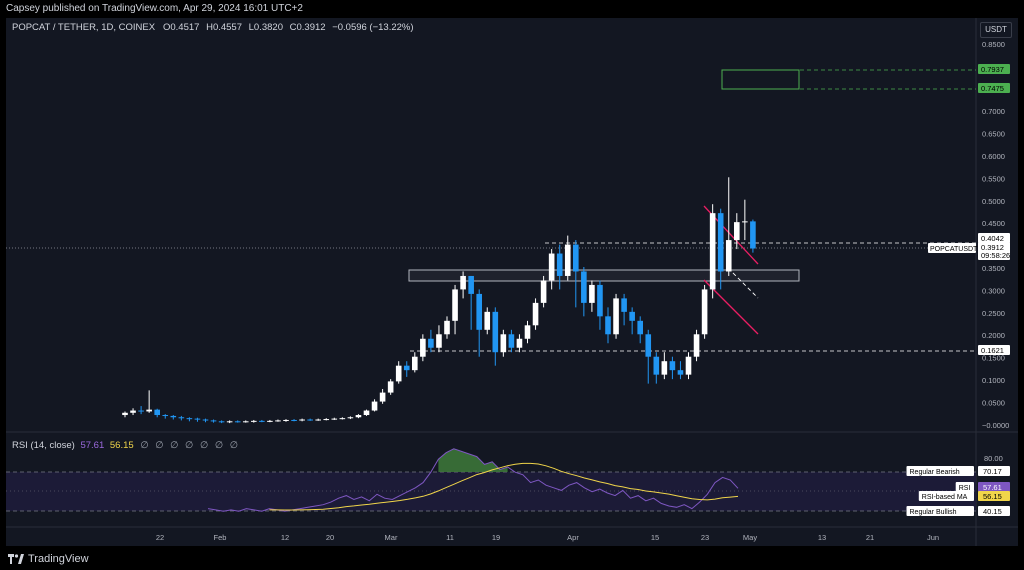 The height and width of the screenshot is (570, 1024). Describe the element at coordinates (993, 458) in the screenshot. I see `rsi-tick: 80.00` at that location.